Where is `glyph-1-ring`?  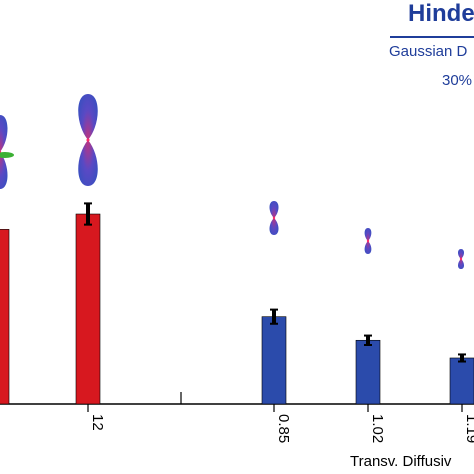 glyph-1-ring is located at coordinates (7, 155).